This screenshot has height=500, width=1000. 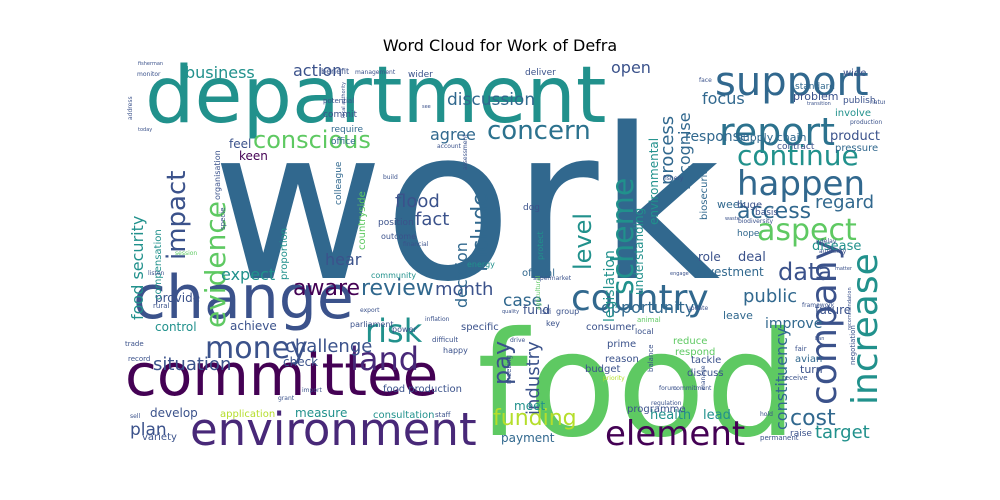 I want to click on word-hope: hope, so click(x=748, y=234).